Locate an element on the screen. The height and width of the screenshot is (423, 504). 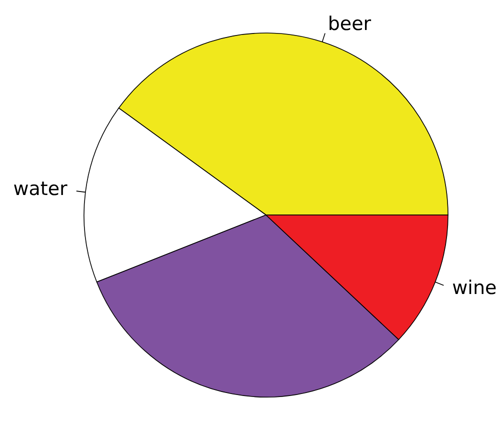
slice-label: wine is located at coordinates (474, 287).